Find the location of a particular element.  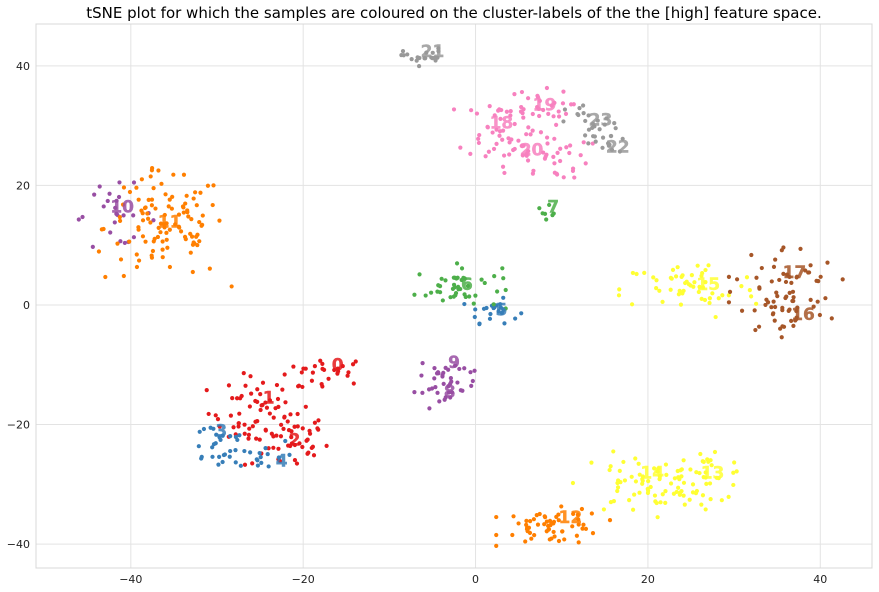

cluster-21-point is located at coordinates (426, 52).